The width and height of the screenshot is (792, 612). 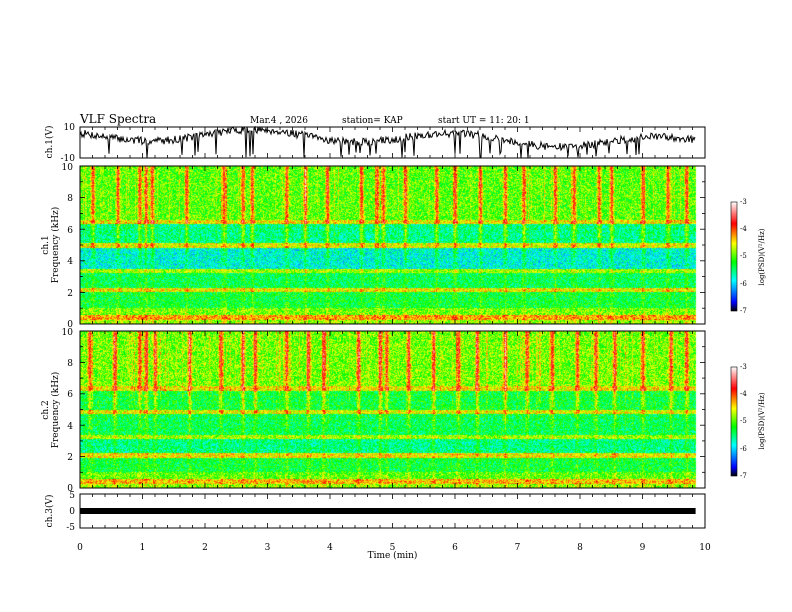 I want to click on time-axis: 0 1 2 3 4 5 6 7 8 9 10 Time (min), so click(x=394, y=552).